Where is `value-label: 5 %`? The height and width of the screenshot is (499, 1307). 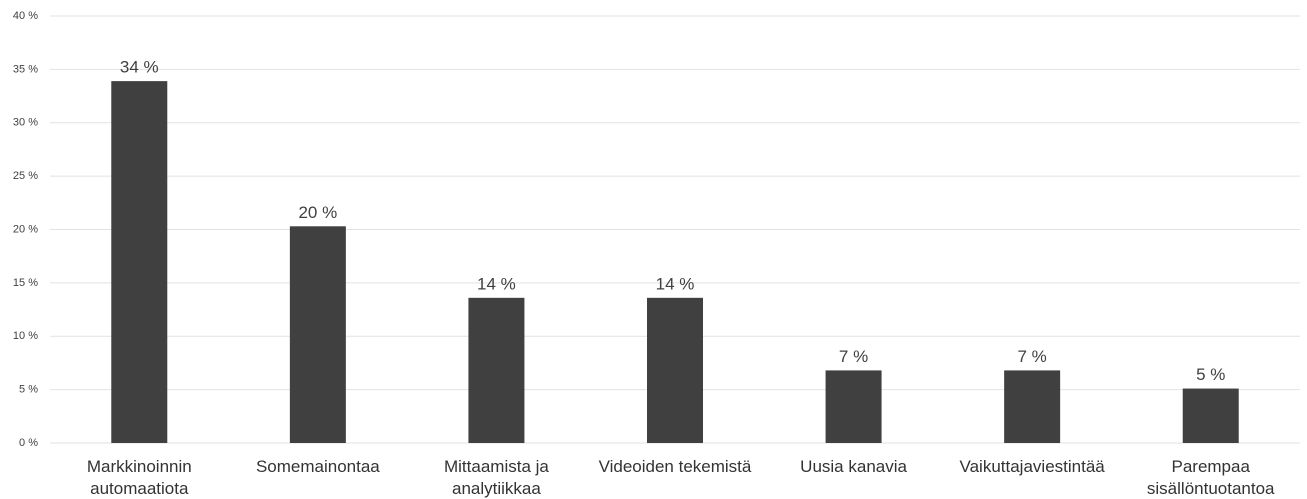 value-label: 5 % is located at coordinates (1210, 374).